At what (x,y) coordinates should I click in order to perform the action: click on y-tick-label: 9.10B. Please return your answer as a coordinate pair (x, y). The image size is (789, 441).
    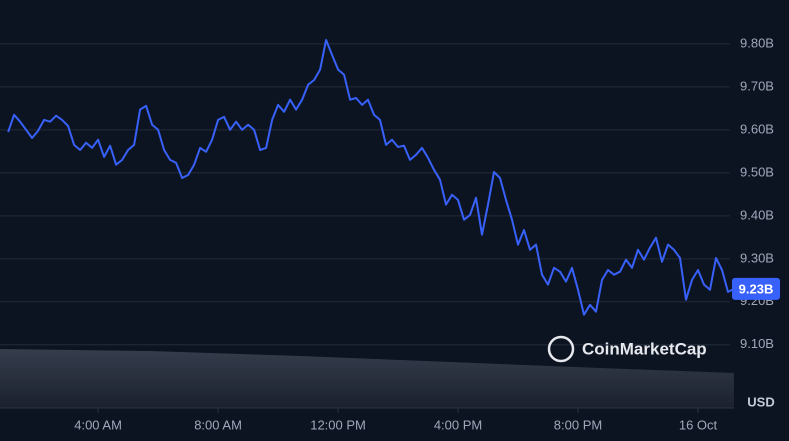
    Looking at the image, I should click on (757, 343).